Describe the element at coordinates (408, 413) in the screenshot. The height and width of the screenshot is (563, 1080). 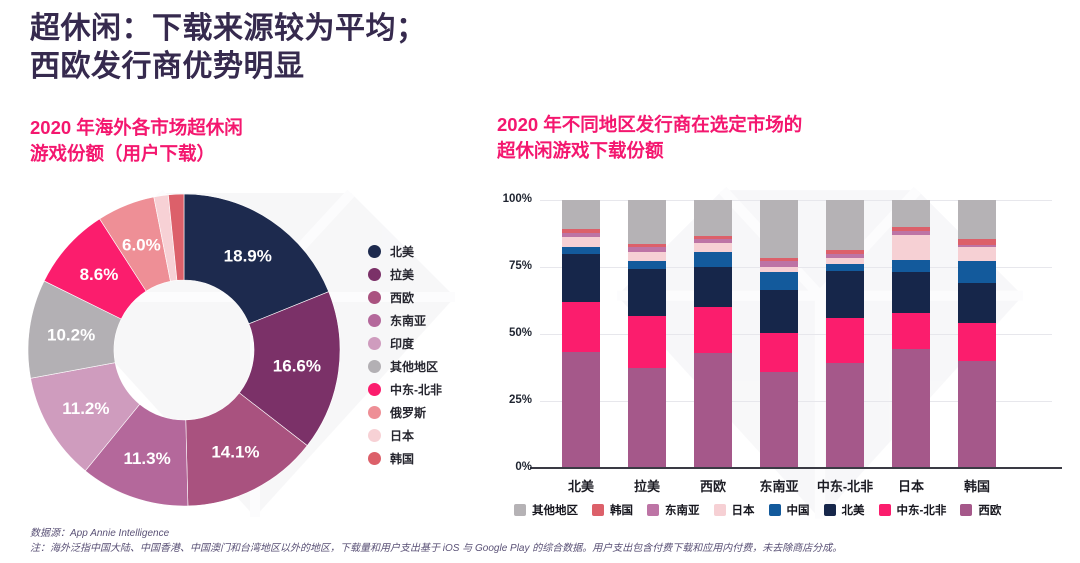
I see `legend-label: 俄罗斯` at that location.